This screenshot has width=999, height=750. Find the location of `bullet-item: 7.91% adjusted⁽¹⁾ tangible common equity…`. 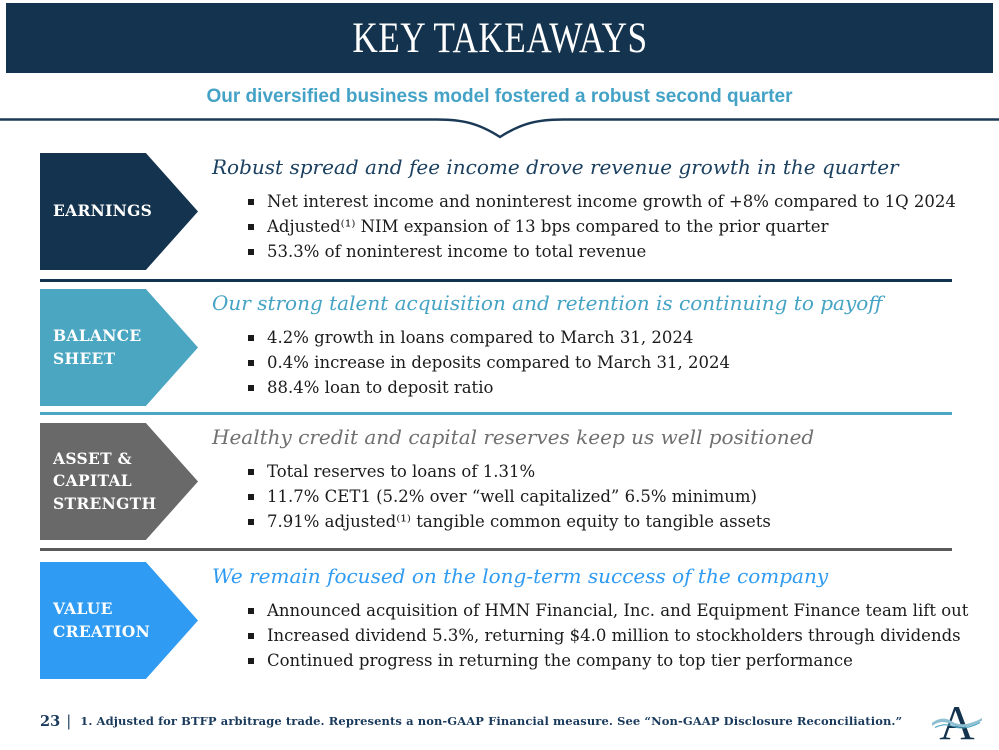

bullet-item: 7.91% adjusted⁽¹⁾ tangible common equity… is located at coordinates (616, 521).